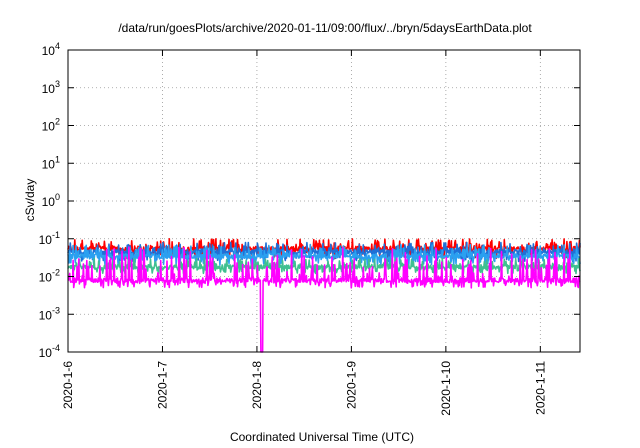 The width and height of the screenshot is (640, 448). Describe the element at coordinates (68, 385) in the screenshot. I see `x-tick-label: 2020-1-6` at that location.